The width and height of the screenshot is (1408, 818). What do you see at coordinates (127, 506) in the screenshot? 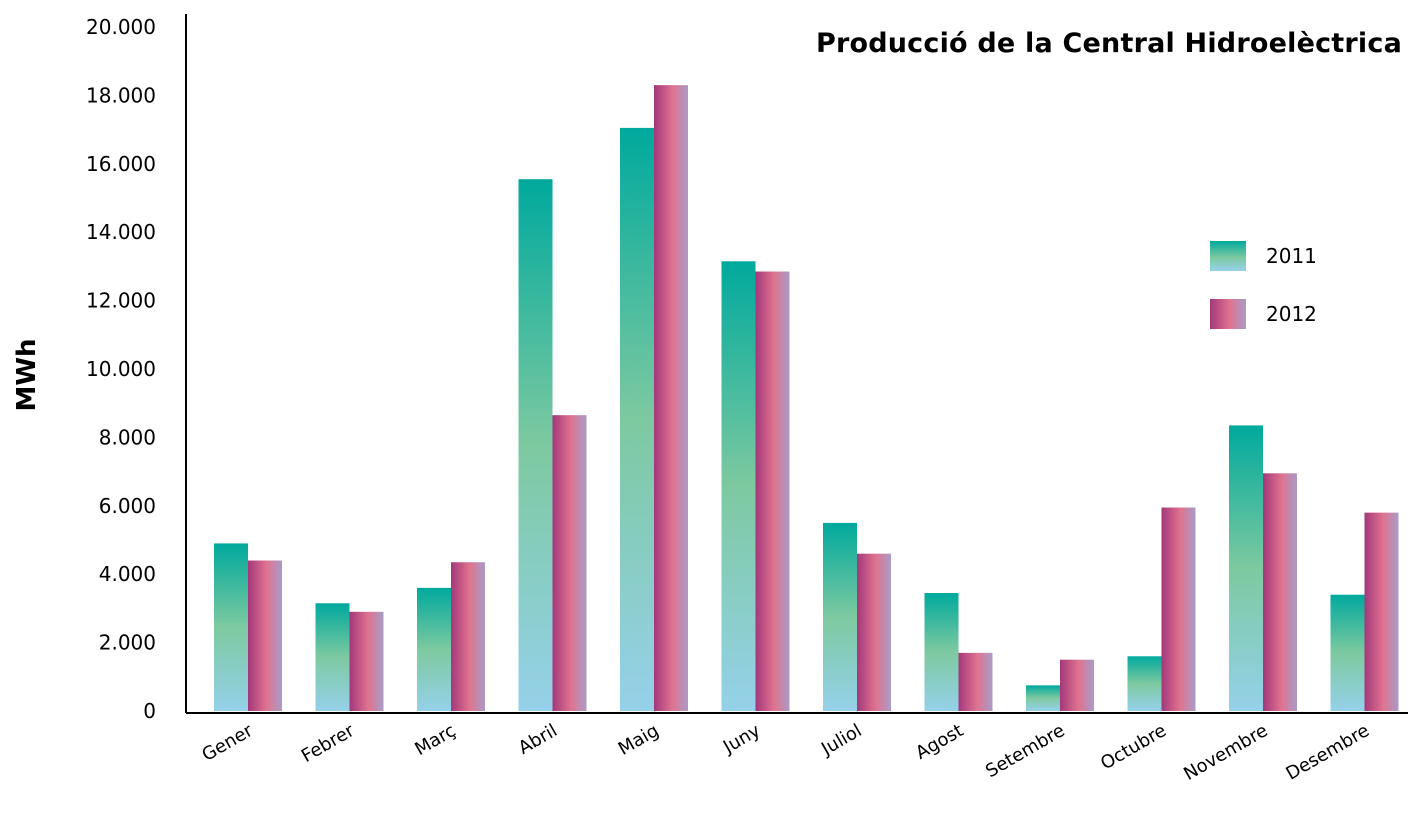
I see `y-tick-label: 6.000` at bounding box center [127, 506].